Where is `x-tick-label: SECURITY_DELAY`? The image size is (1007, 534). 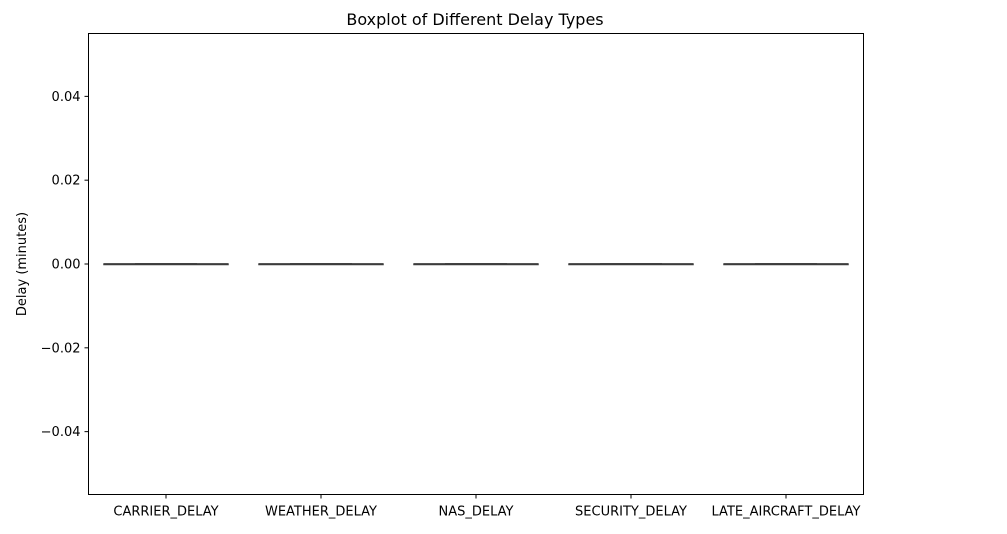 x-tick-label: SECURITY_DELAY is located at coordinates (631, 512).